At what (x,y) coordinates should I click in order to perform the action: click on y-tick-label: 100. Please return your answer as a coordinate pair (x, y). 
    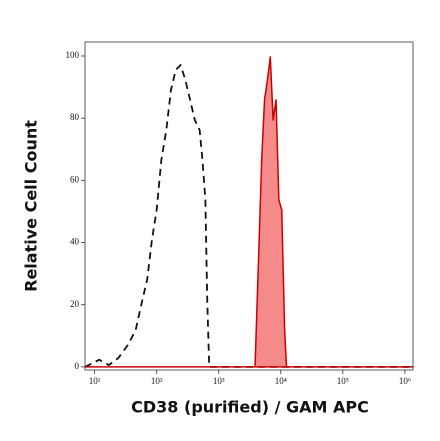
    Looking at the image, I should click on (73, 55).